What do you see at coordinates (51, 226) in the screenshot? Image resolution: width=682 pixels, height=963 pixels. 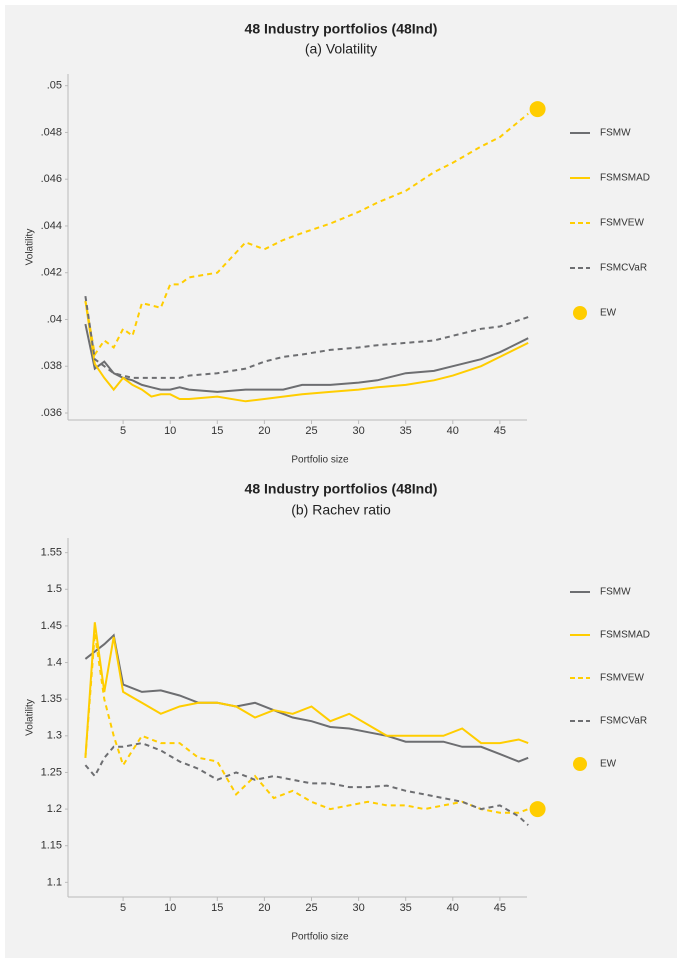 I see `y-tick-label: .044` at bounding box center [51, 226].